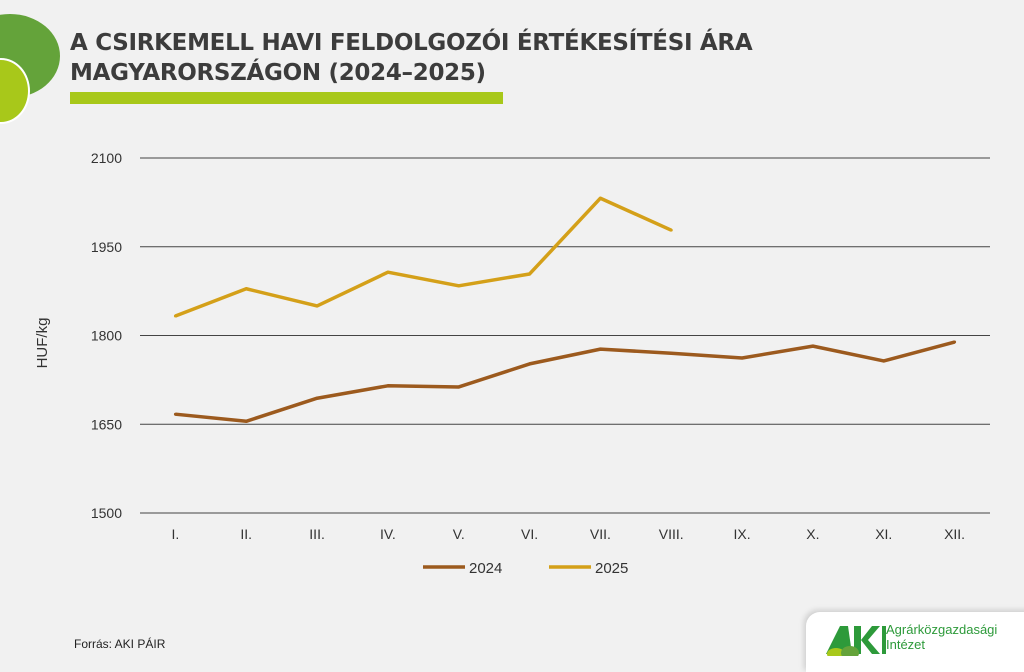  I want to click on legend-label-2024: 2024, so click(485, 568).